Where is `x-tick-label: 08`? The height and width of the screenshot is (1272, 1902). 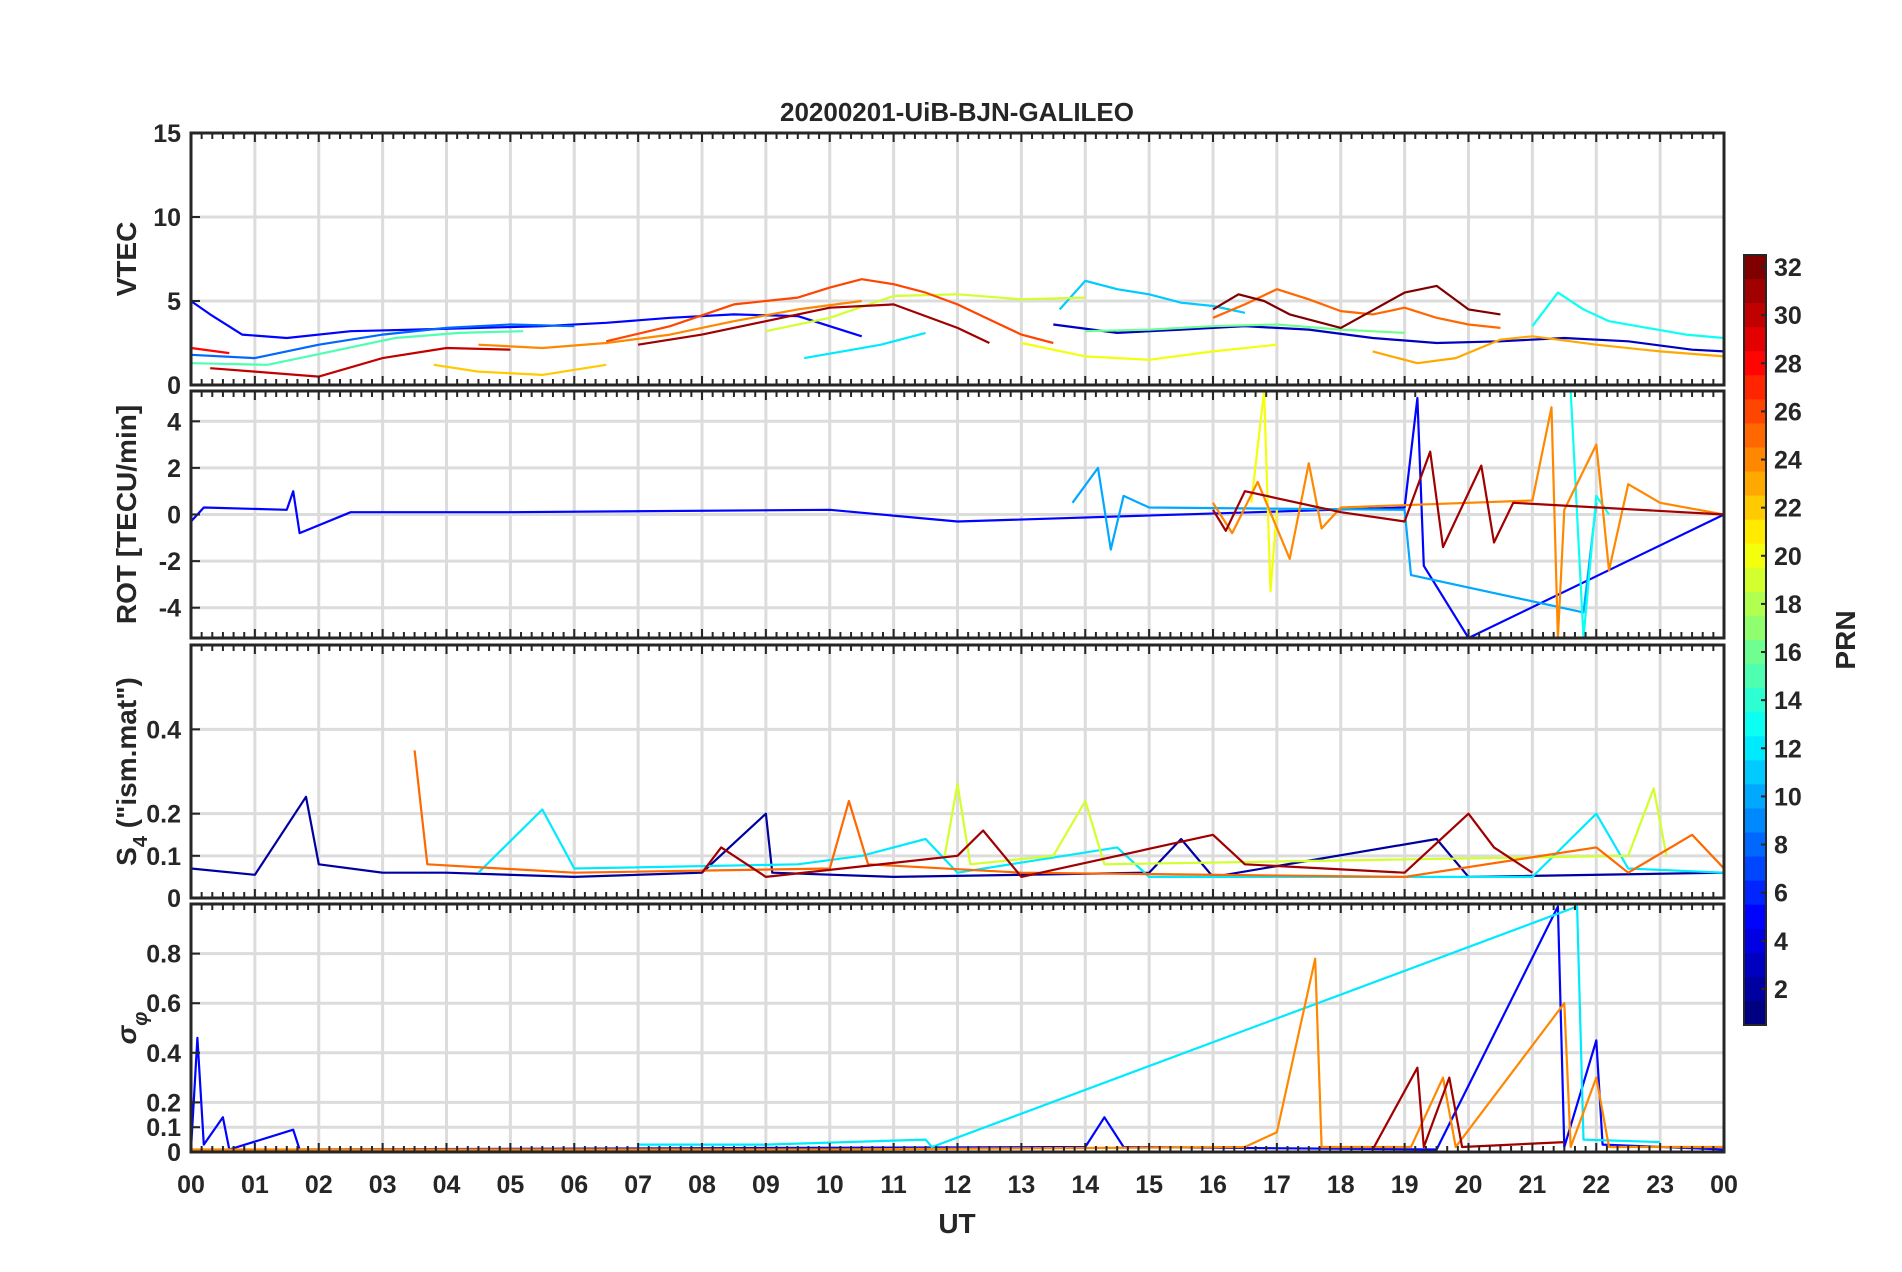
x-tick-label: 08 is located at coordinates (702, 1185).